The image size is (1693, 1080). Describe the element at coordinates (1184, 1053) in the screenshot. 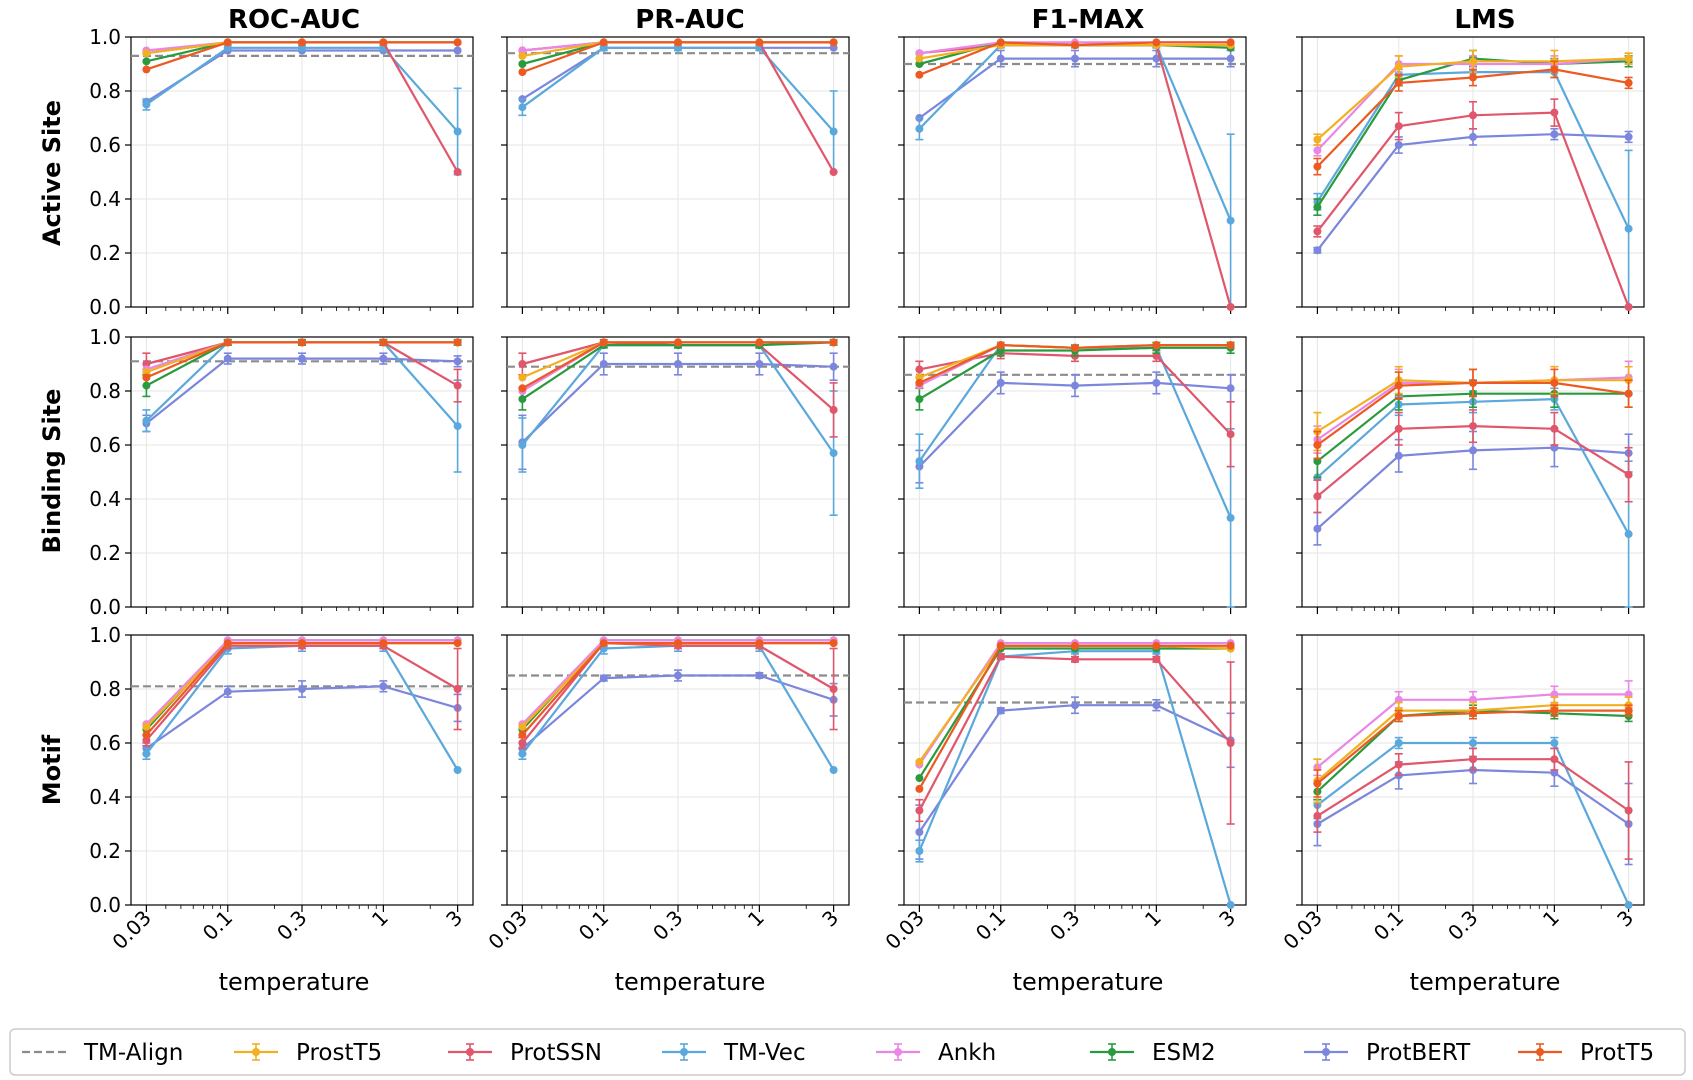

I see `legend-label: ESM2` at that location.